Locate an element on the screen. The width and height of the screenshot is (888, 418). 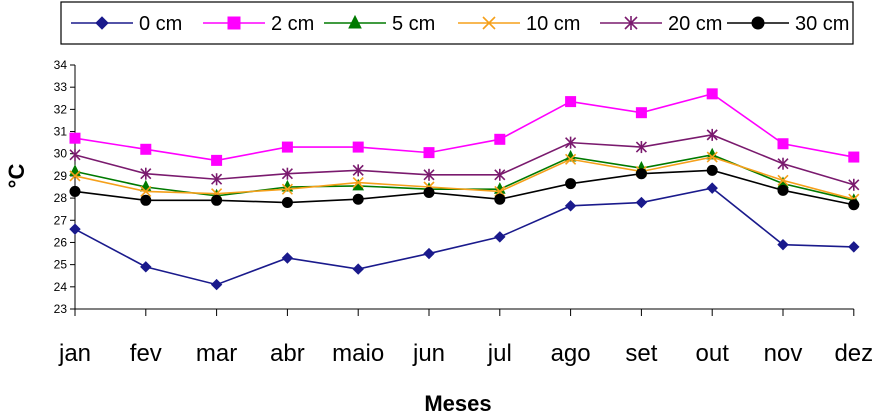
y-tick-label: 32 is located at coordinates (61, 109).